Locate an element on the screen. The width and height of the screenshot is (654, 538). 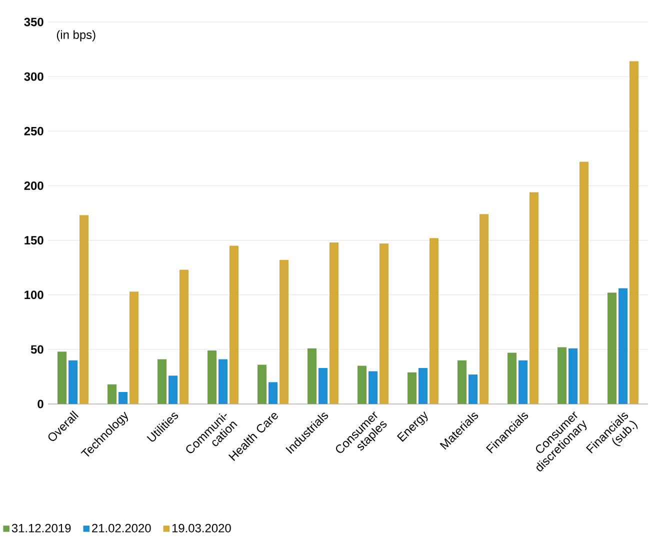
legend-label: 31.12.2019 is located at coordinates (41, 528).